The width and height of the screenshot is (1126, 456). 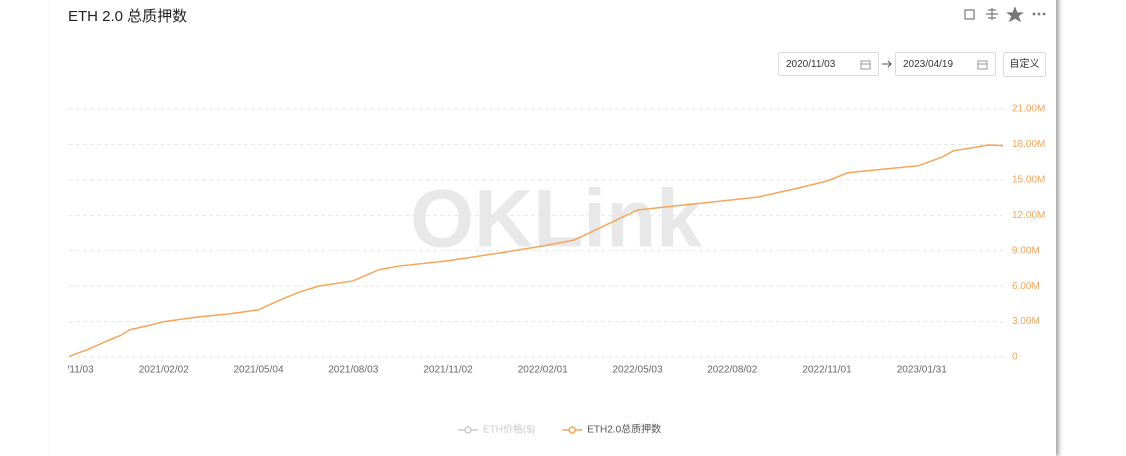 I want to click on start-date: 2020/11/03, so click(x=828, y=64).